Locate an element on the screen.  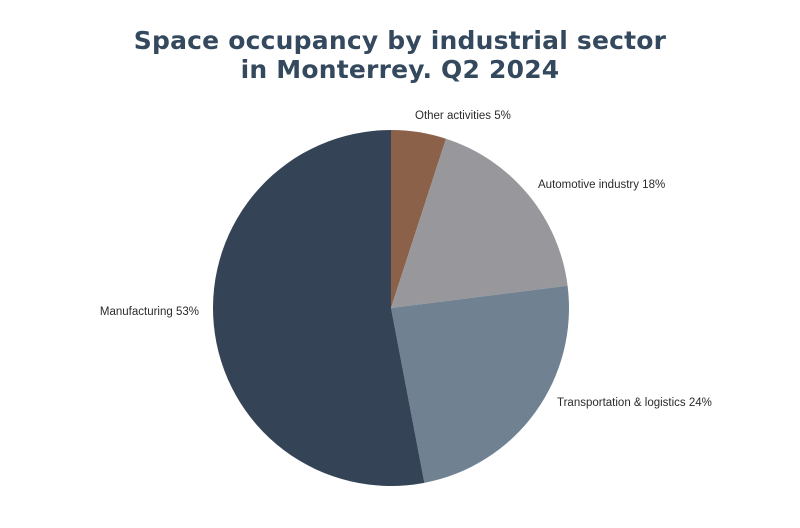
slice-label-other-activities: Other activities 5% is located at coordinates (463, 116).